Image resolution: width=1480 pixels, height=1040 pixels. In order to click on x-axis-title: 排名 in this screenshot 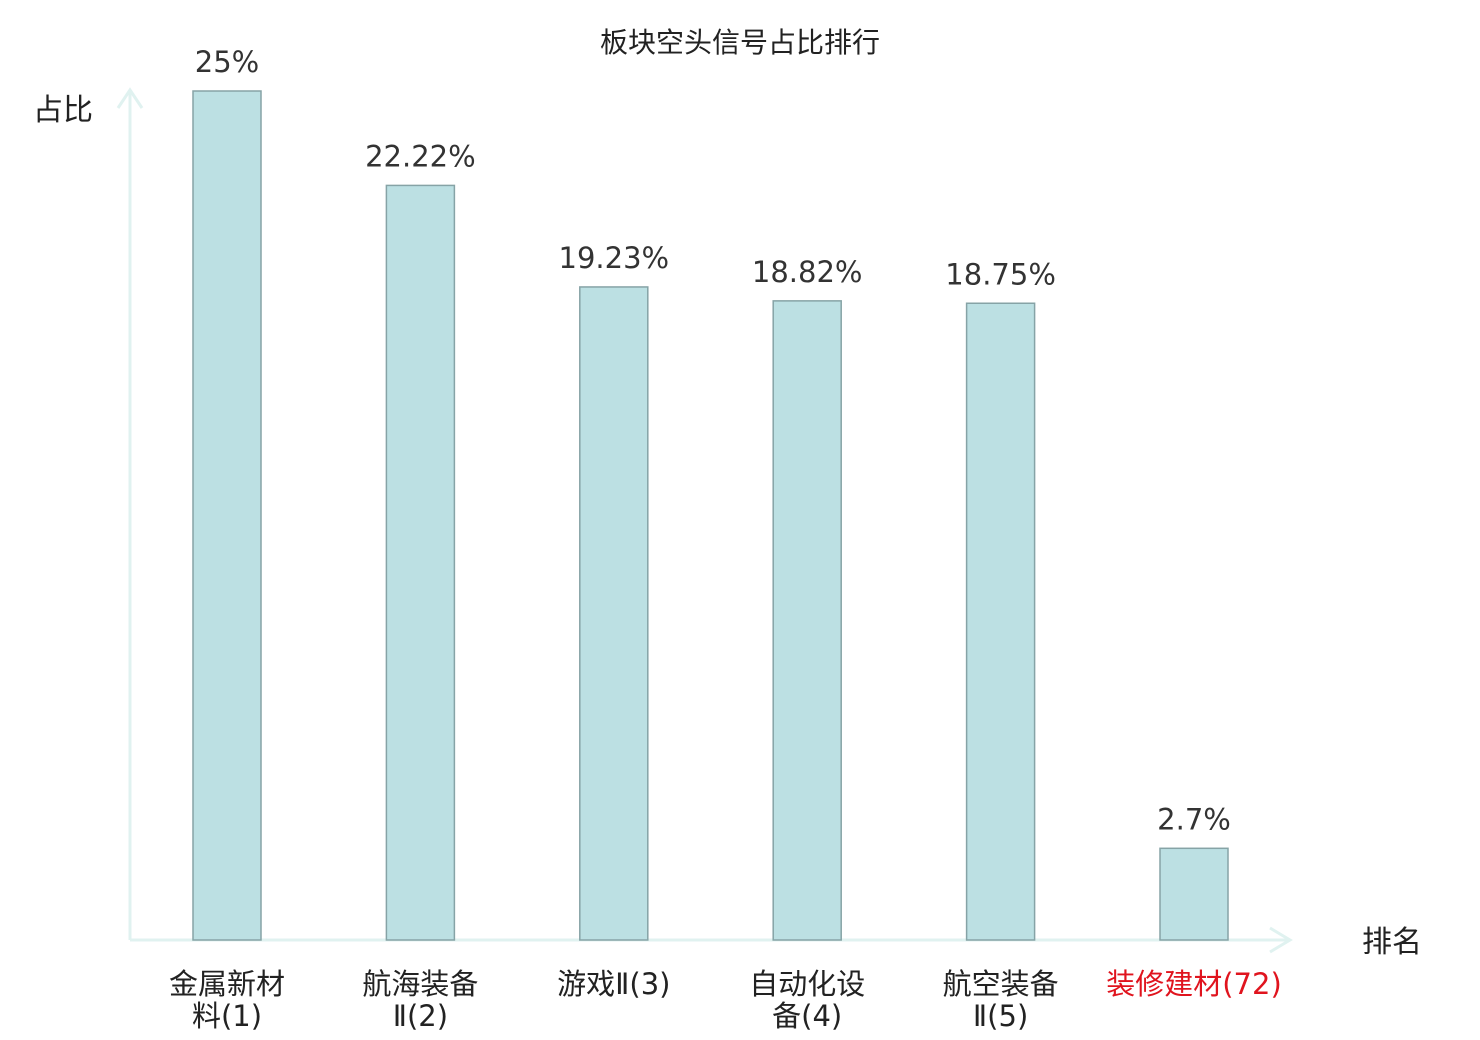, I will do `click(1392, 942)`.